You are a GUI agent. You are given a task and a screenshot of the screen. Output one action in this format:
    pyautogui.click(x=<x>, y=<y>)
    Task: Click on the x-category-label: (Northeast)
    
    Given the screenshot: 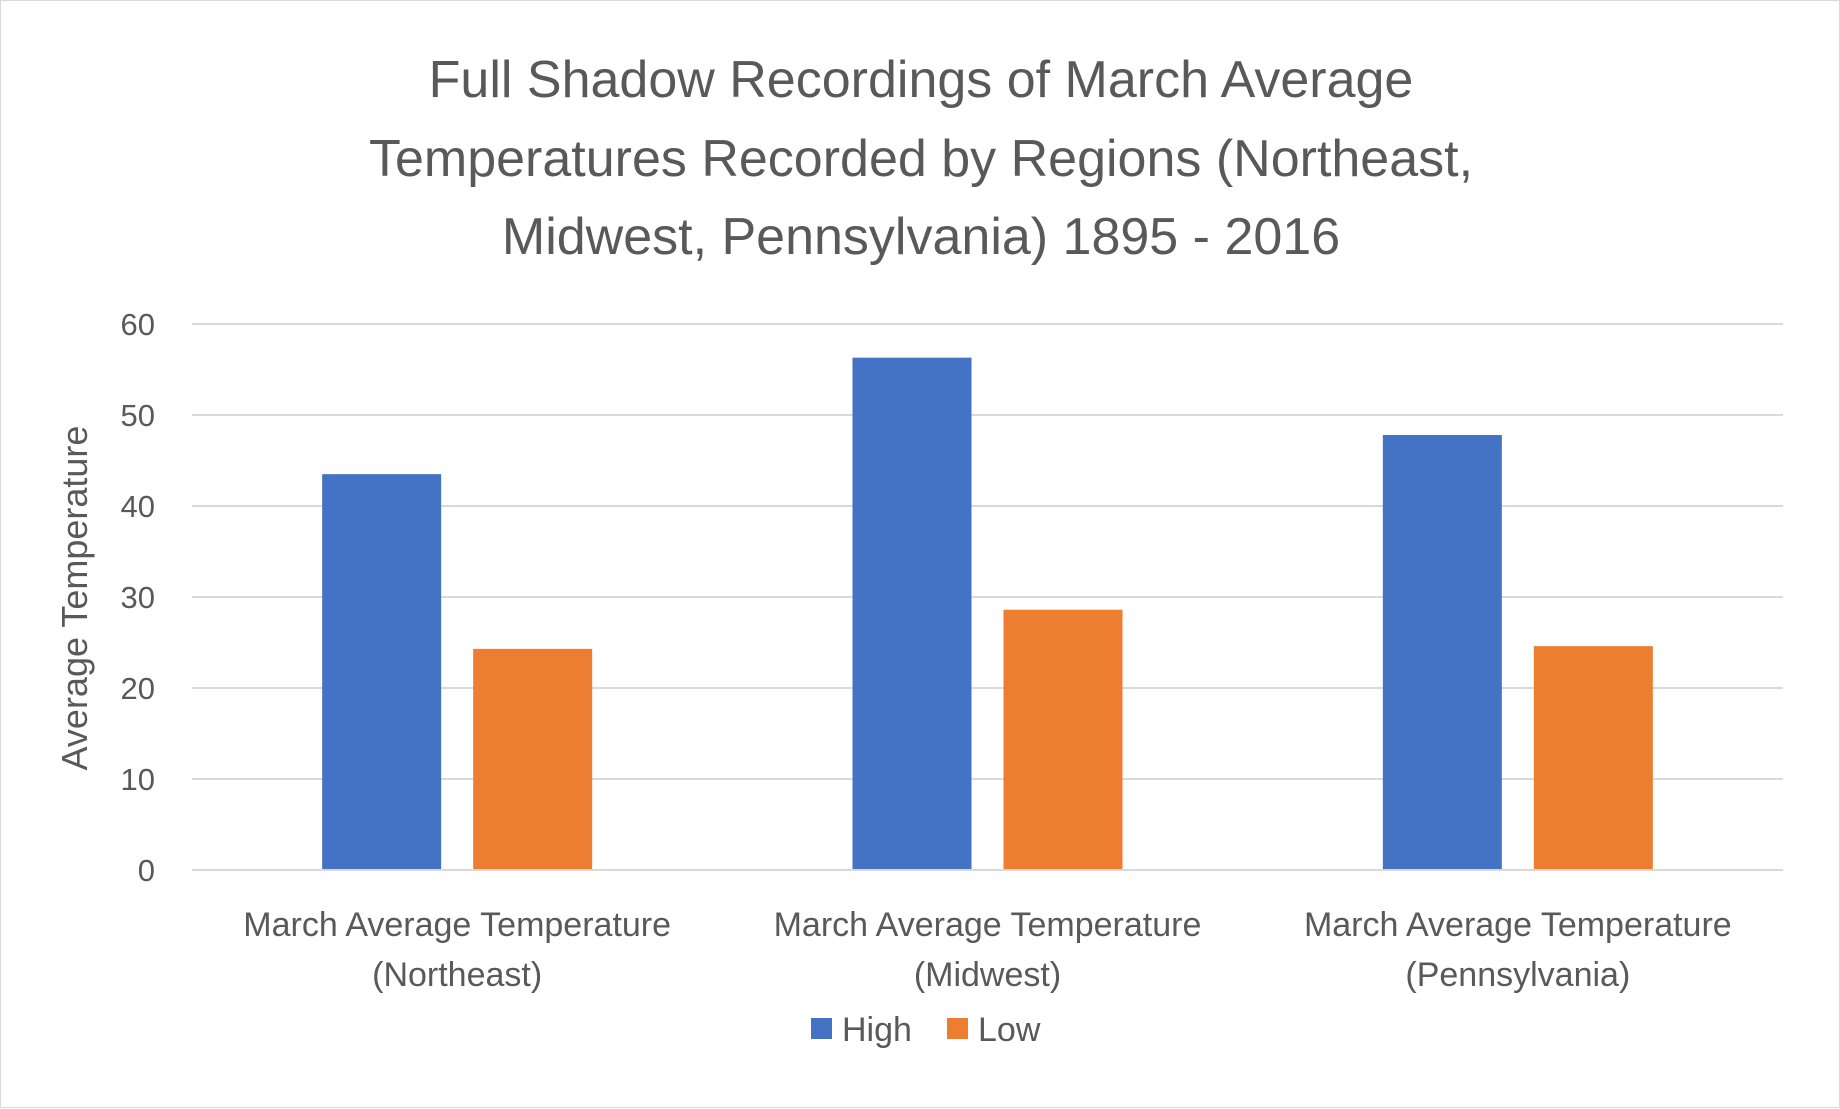 What is the action you would take?
    pyautogui.click(x=457, y=975)
    